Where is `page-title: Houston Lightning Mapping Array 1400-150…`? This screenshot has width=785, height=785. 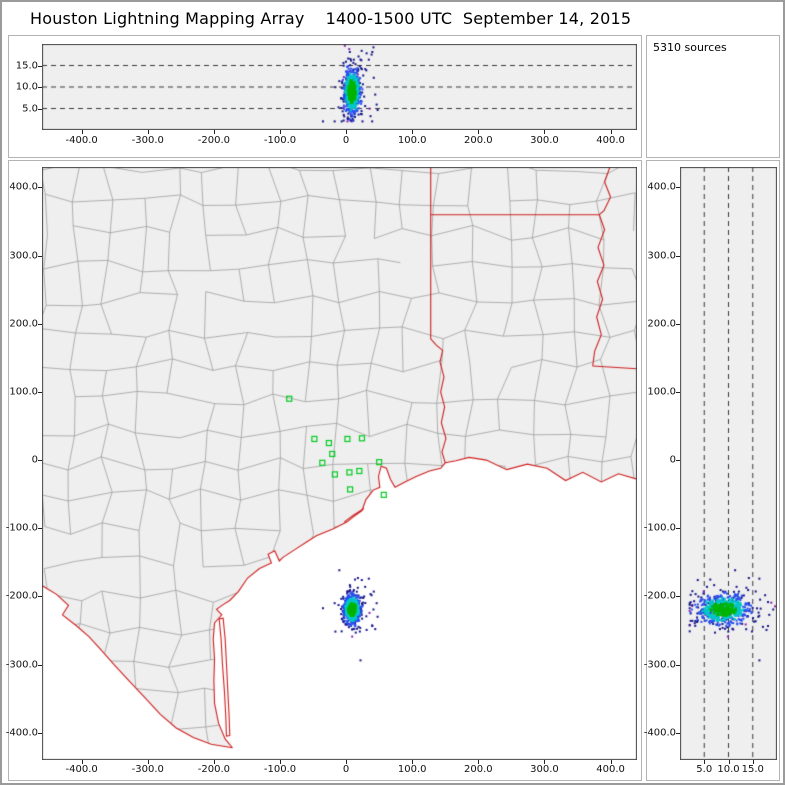
page-title: Houston Lightning Mapping Array 1400-150… is located at coordinates (331, 18).